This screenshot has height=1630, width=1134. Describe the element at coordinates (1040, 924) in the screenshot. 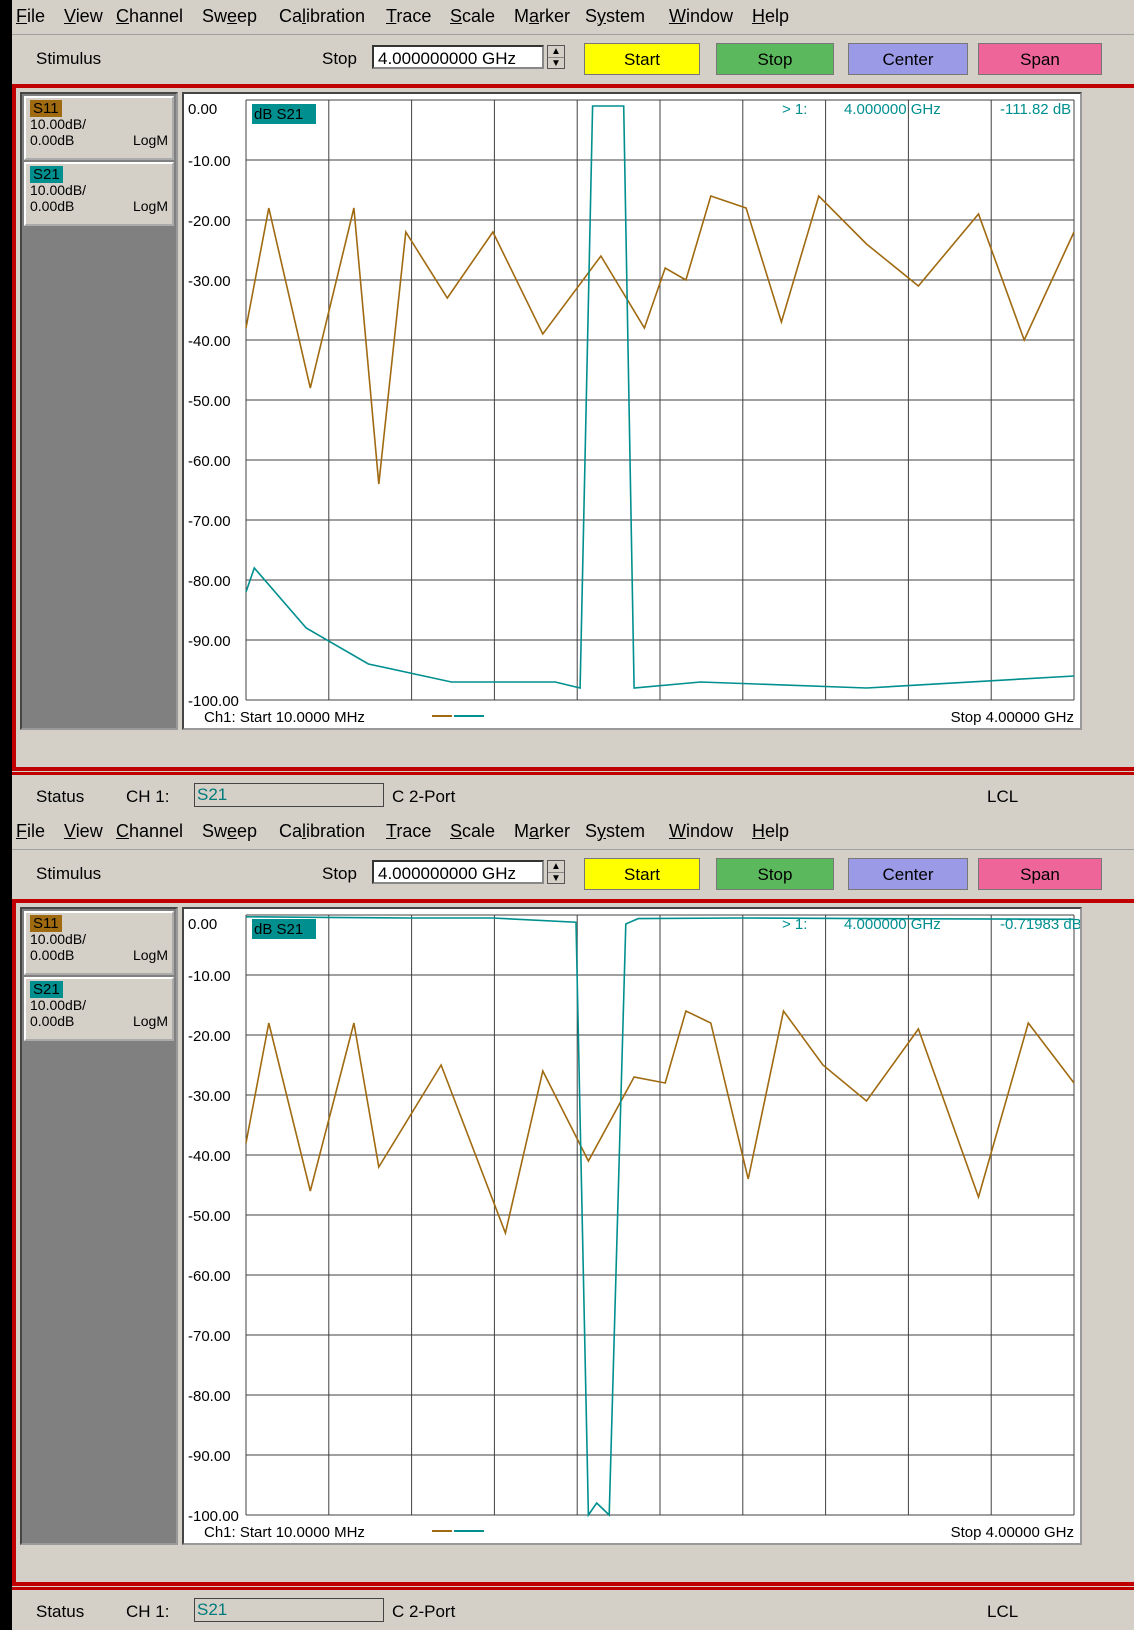

I see `marker-readout: -0.71983 dB` at that location.